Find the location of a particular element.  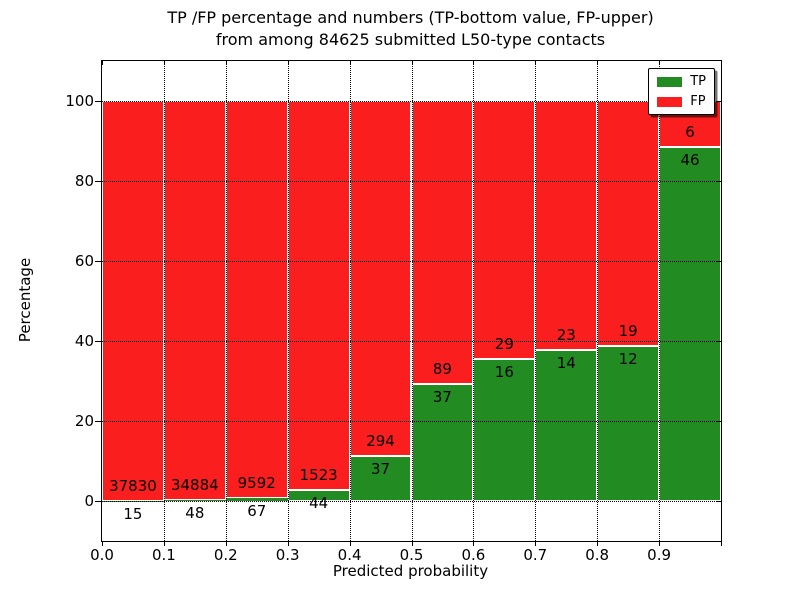

tp-count-label: 44 is located at coordinates (319, 502).